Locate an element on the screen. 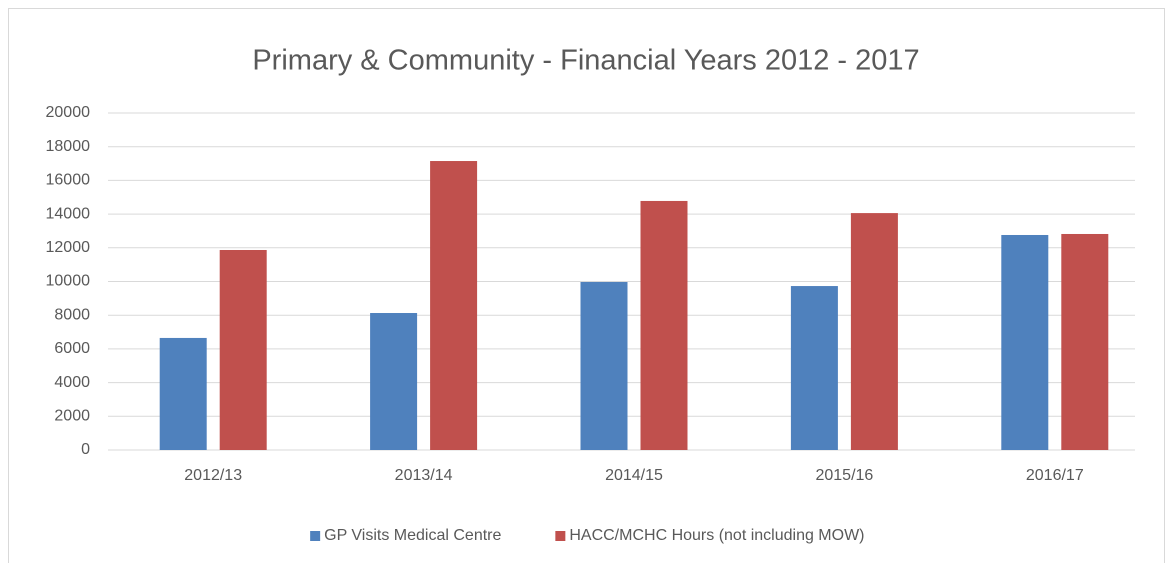 The height and width of the screenshot is (563, 1173). y-tick-label: 8000 is located at coordinates (72, 314).